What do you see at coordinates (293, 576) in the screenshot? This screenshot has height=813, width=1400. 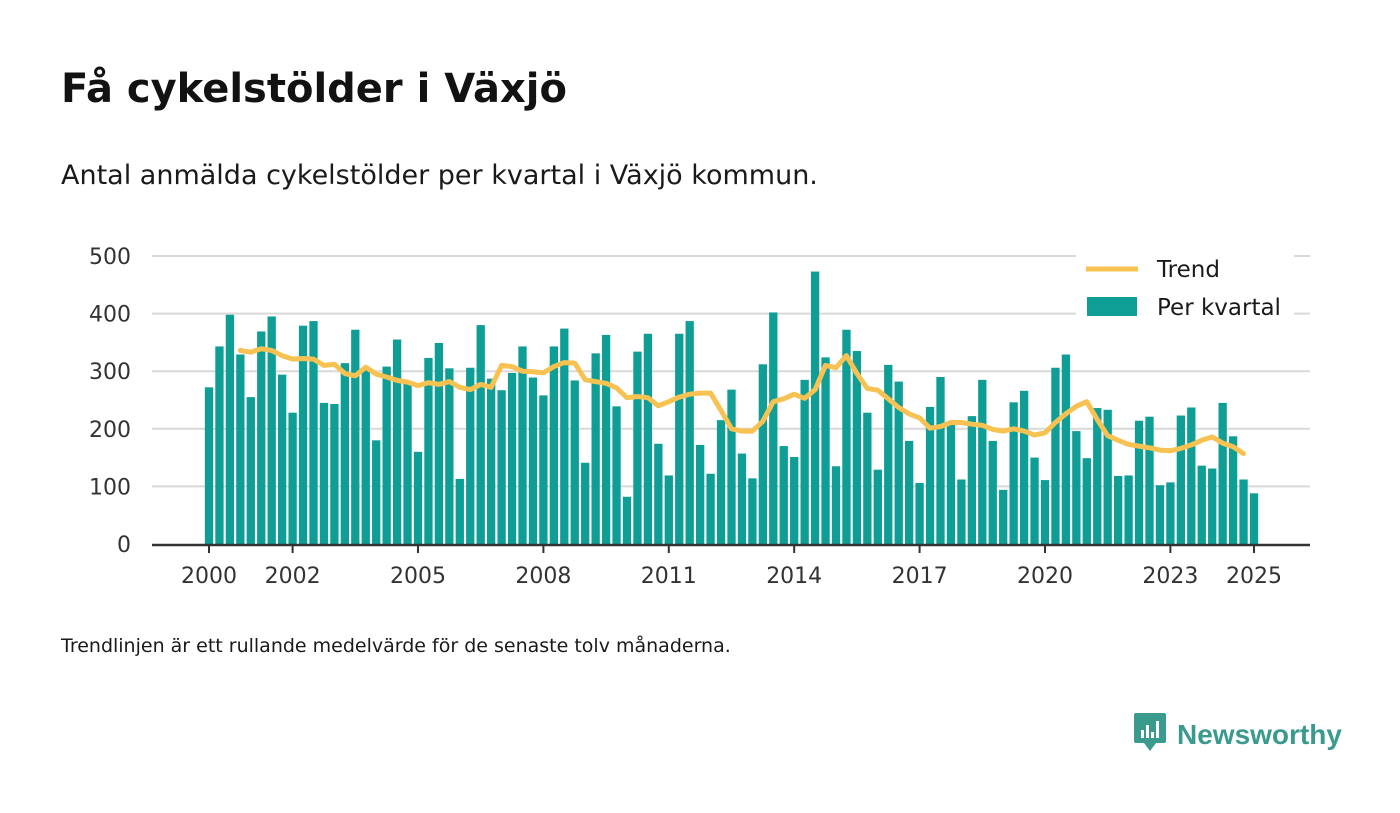 I see `x-tick-label: 2002` at bounding box center [293, 576].